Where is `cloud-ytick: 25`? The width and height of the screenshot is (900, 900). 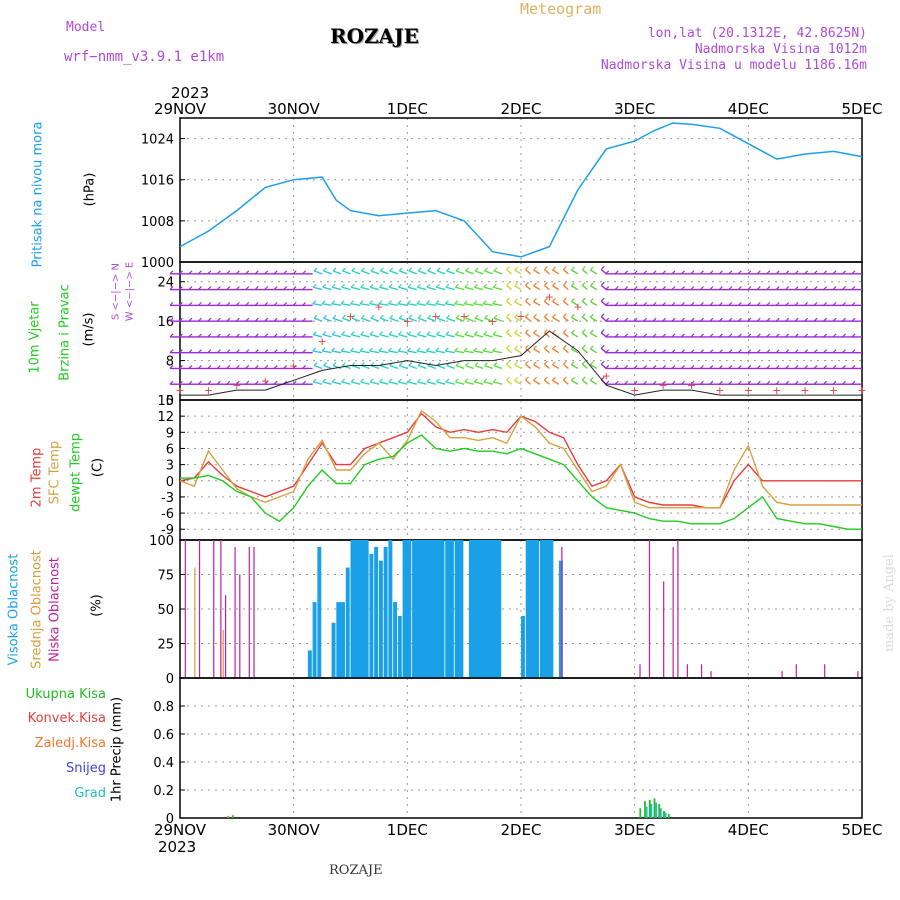
cloud-ytick: 25 is located at coordinates (165, 645).